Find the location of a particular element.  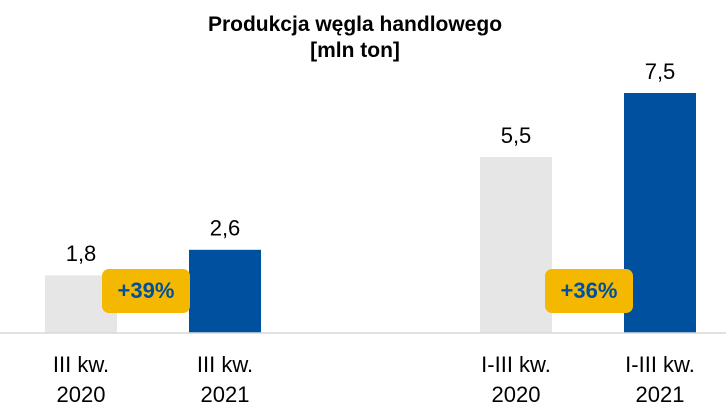

x-tick-label: I-III kw. 2021 is located at coordinates (660, 379).